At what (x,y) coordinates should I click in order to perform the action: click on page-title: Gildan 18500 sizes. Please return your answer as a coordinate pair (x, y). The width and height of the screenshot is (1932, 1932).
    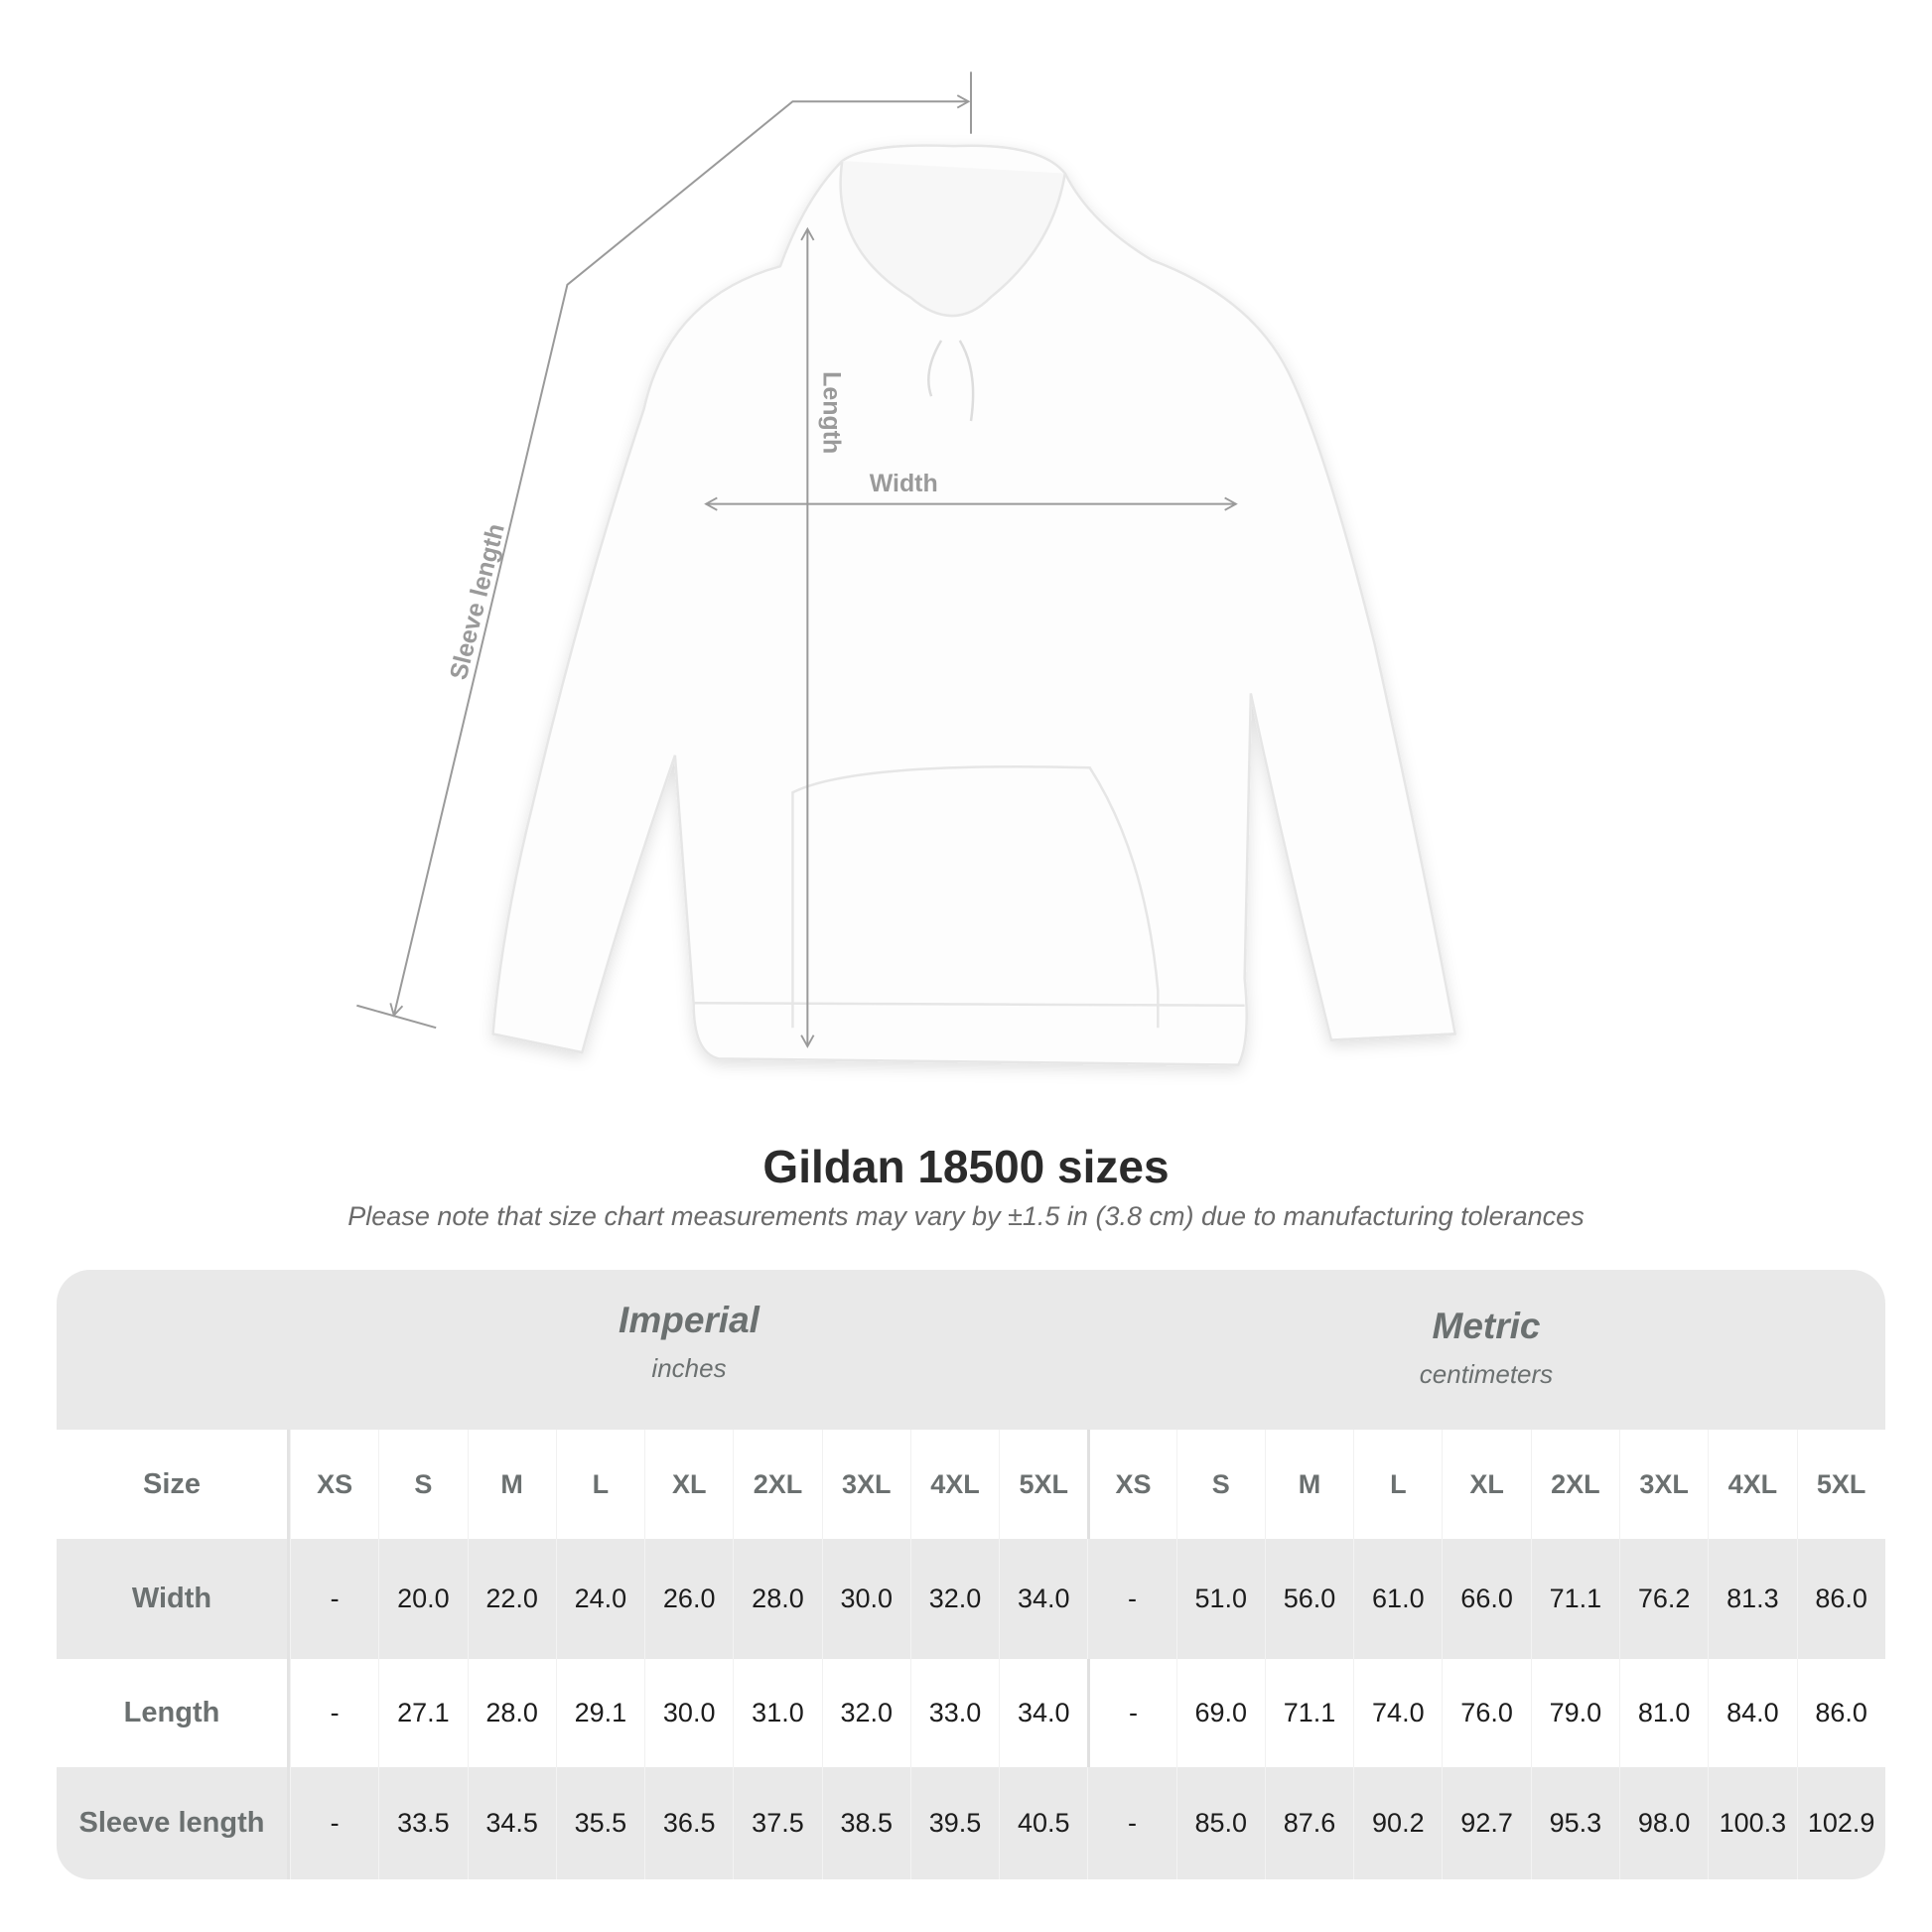
    Looking at the image, I should click on (966, 1167).